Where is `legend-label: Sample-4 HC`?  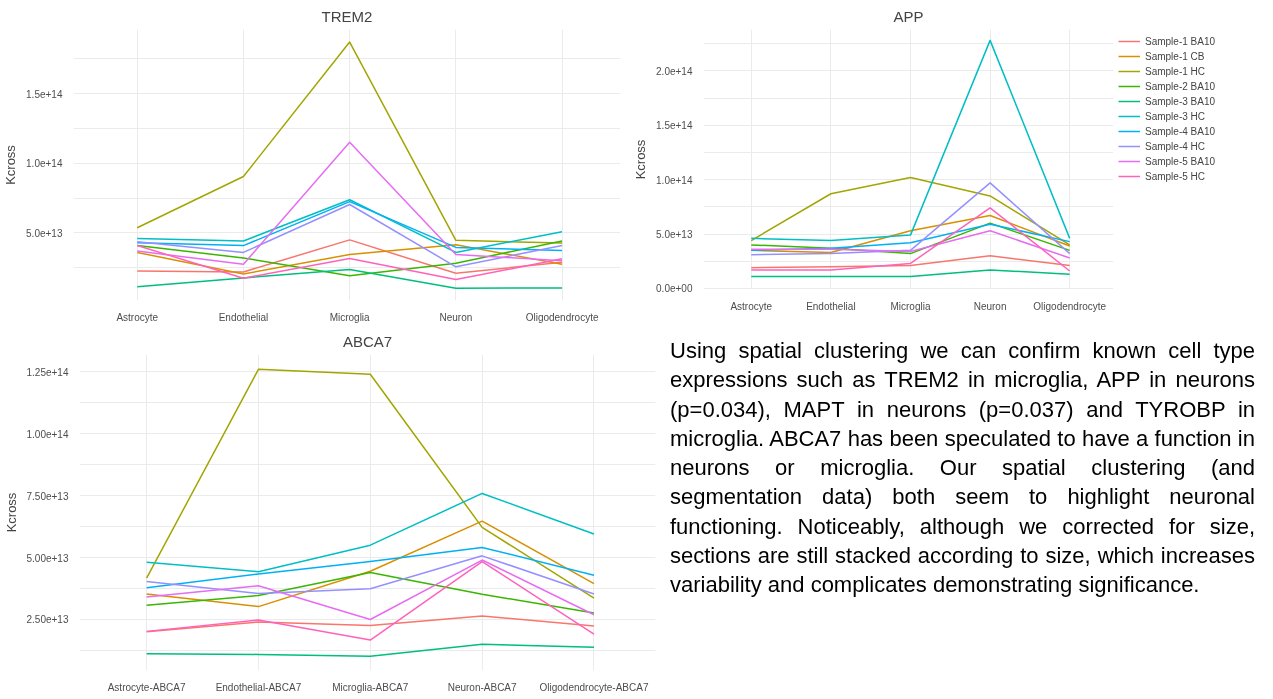 legend-label: Sample-4 HC is located at coordinates (1175, 146).